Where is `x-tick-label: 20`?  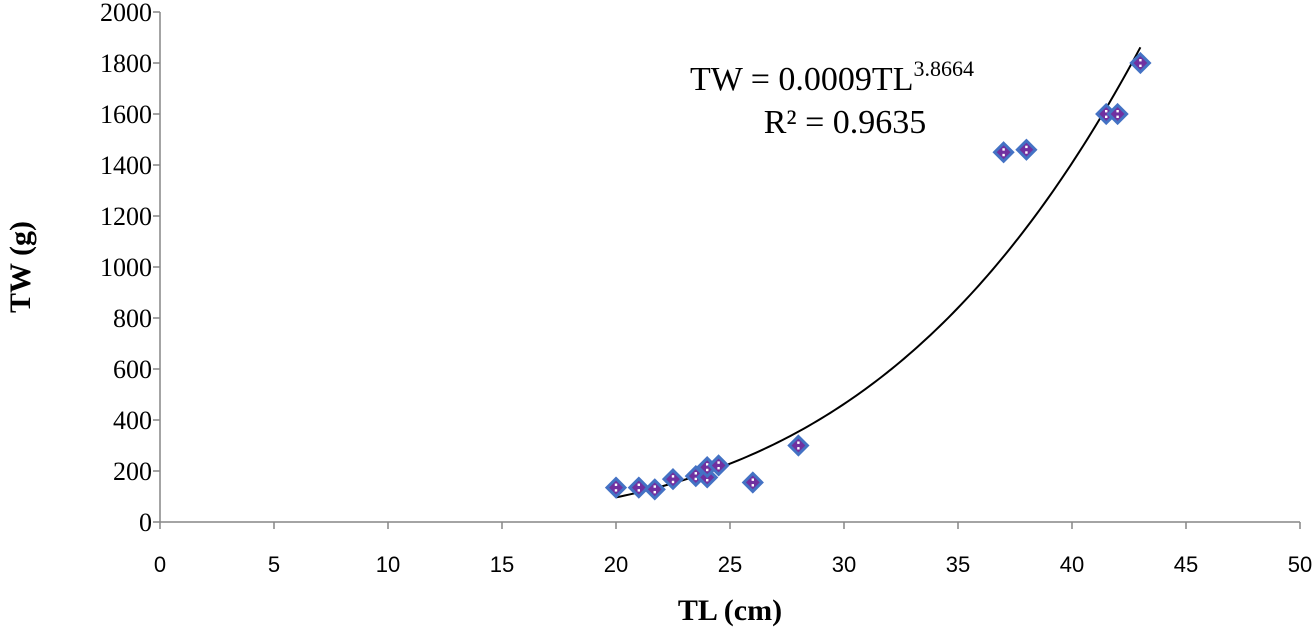 x-tick-label: 20 is located at coordinates (616, 564).